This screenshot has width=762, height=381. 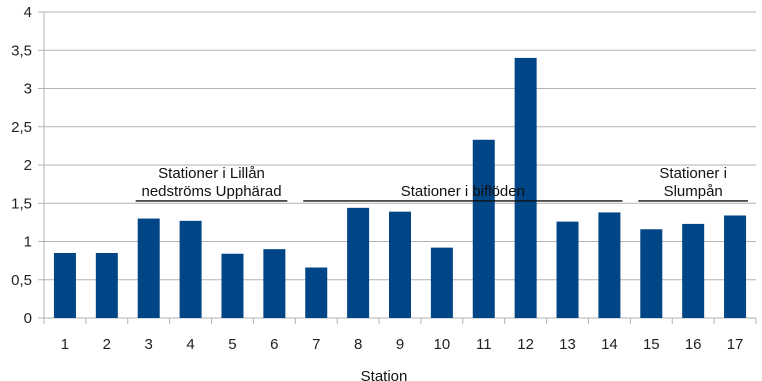 I want to click on x-axis-label: Station, so click(x=384, y=374).